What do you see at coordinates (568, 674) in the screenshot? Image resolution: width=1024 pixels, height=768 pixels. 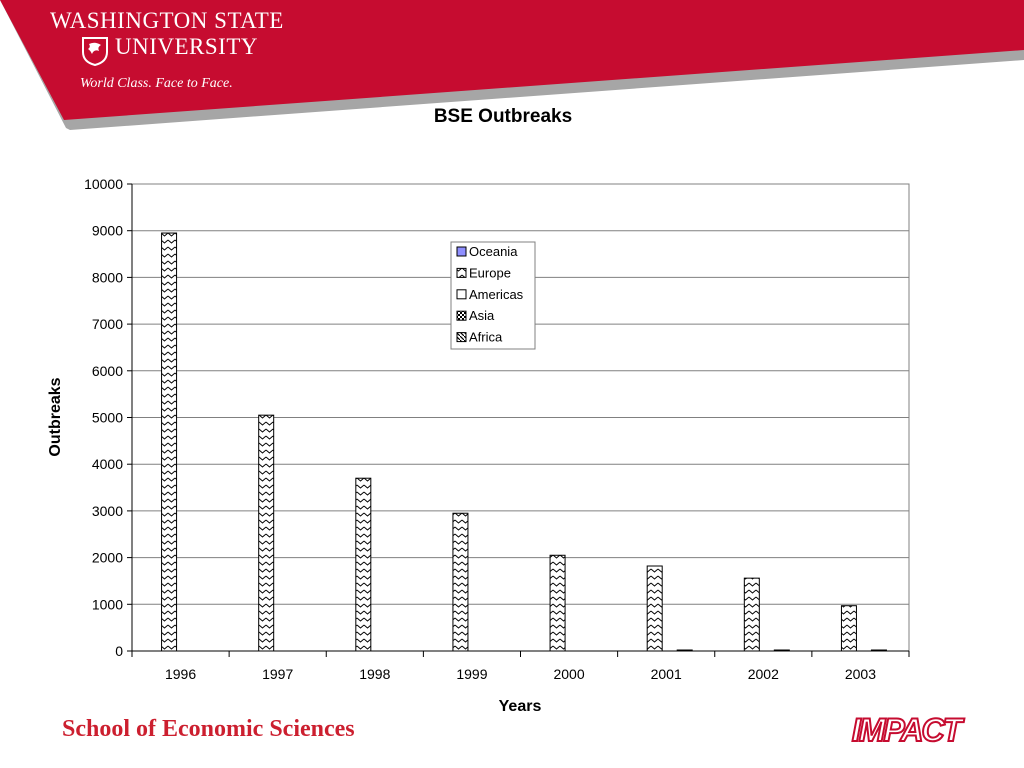 I see `x-tick-label: 2000` at bounding box center [568, 674].